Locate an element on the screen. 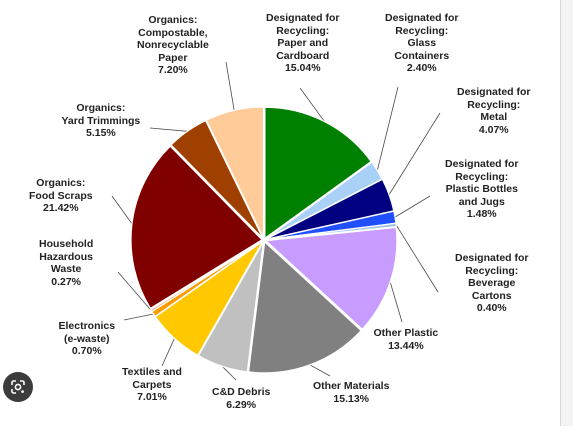 The height and width of the screenshot is (431, 573). slice-label: Other Plastic 13.44% is located at coordinates (406, 339).